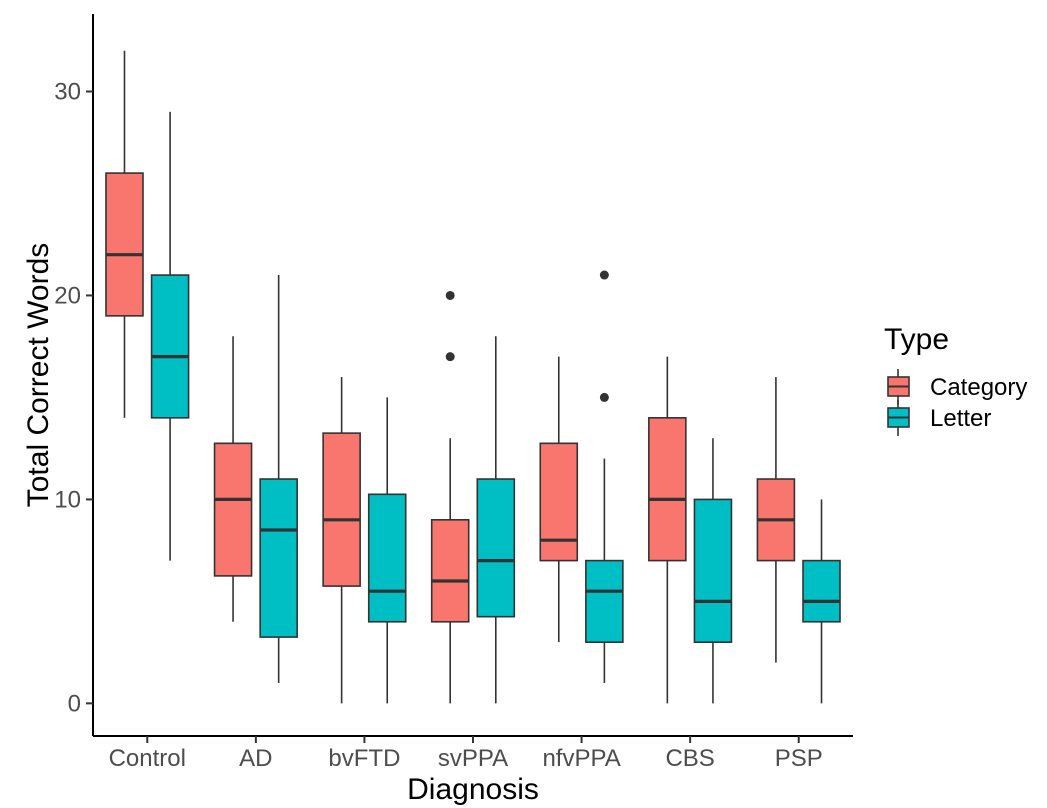 This screenshot has width=1047, height=808. I want to click on x-axis-title: Diagnosis, so click(473, 789).